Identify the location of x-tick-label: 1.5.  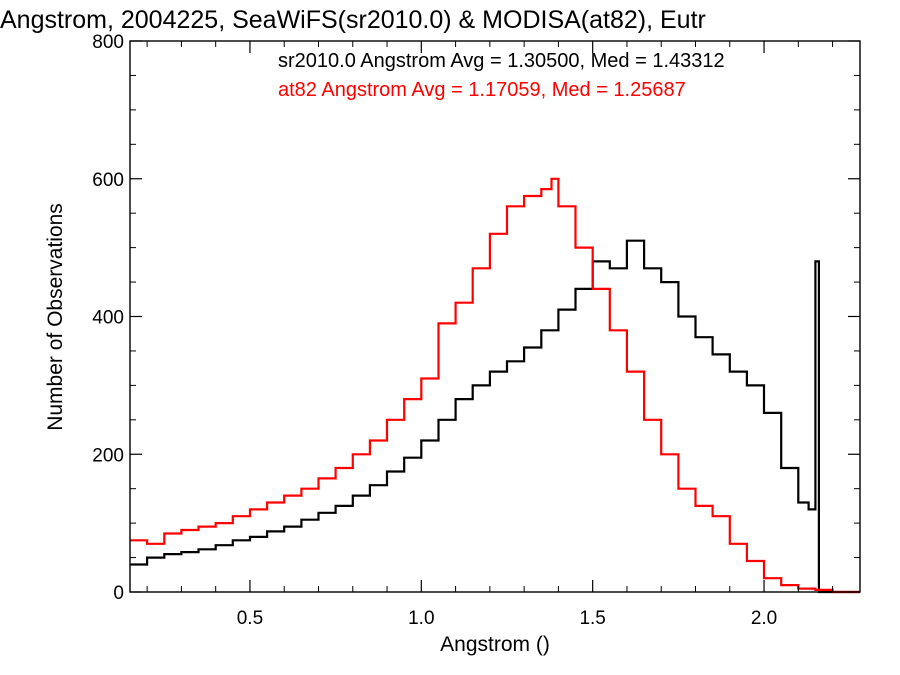
(592, 618).